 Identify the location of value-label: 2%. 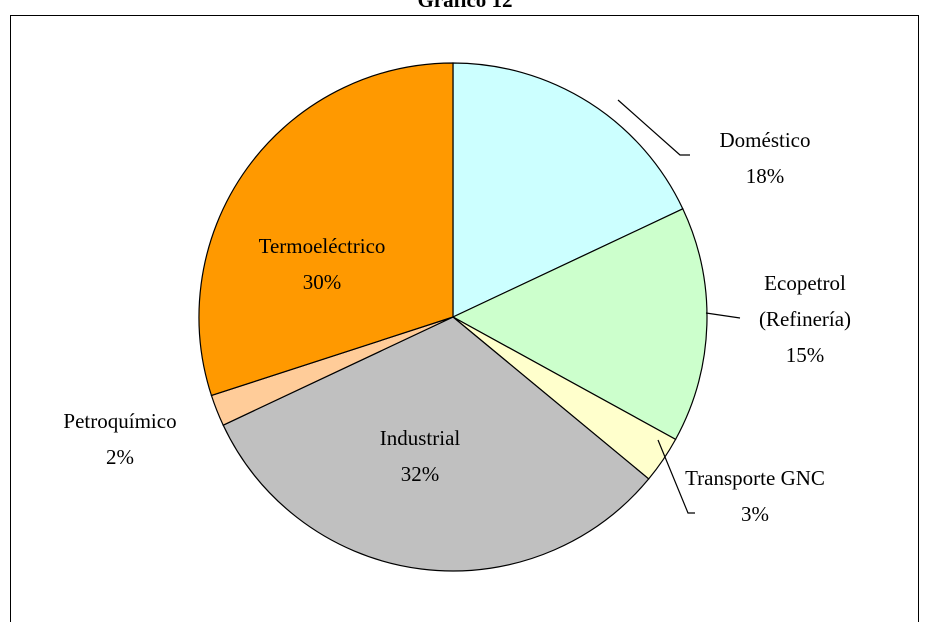
(120, 457).